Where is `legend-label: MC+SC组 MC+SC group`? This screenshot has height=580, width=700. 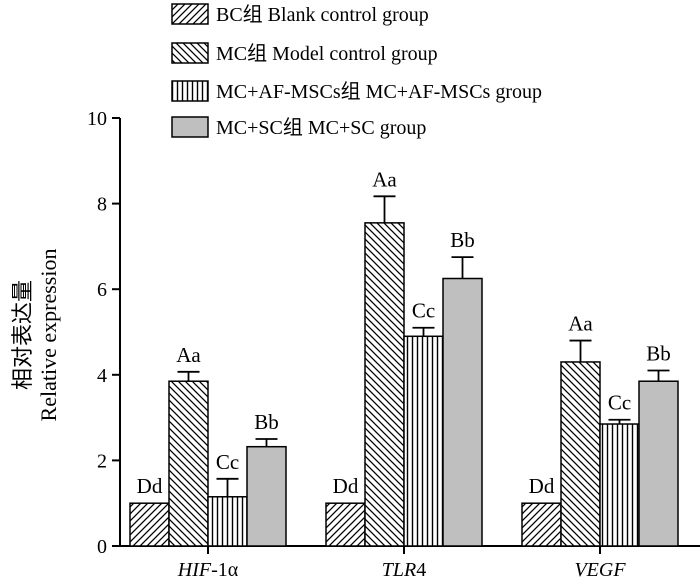
legend-label: MC+SC组 MC+SC group is located at coordinates (321, 127).